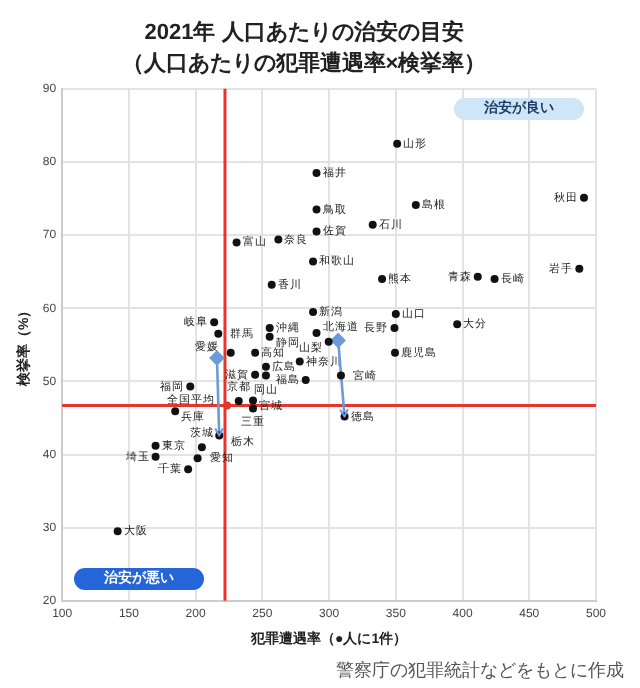 The width and height of the screenshot is (640, 688). What do you see at coordinates (304, 62) in the screenshot?
I see `chart-subtitle: （人口あたりの犯罪遭遇率×検挙率）` at bounding box center [304, 62].